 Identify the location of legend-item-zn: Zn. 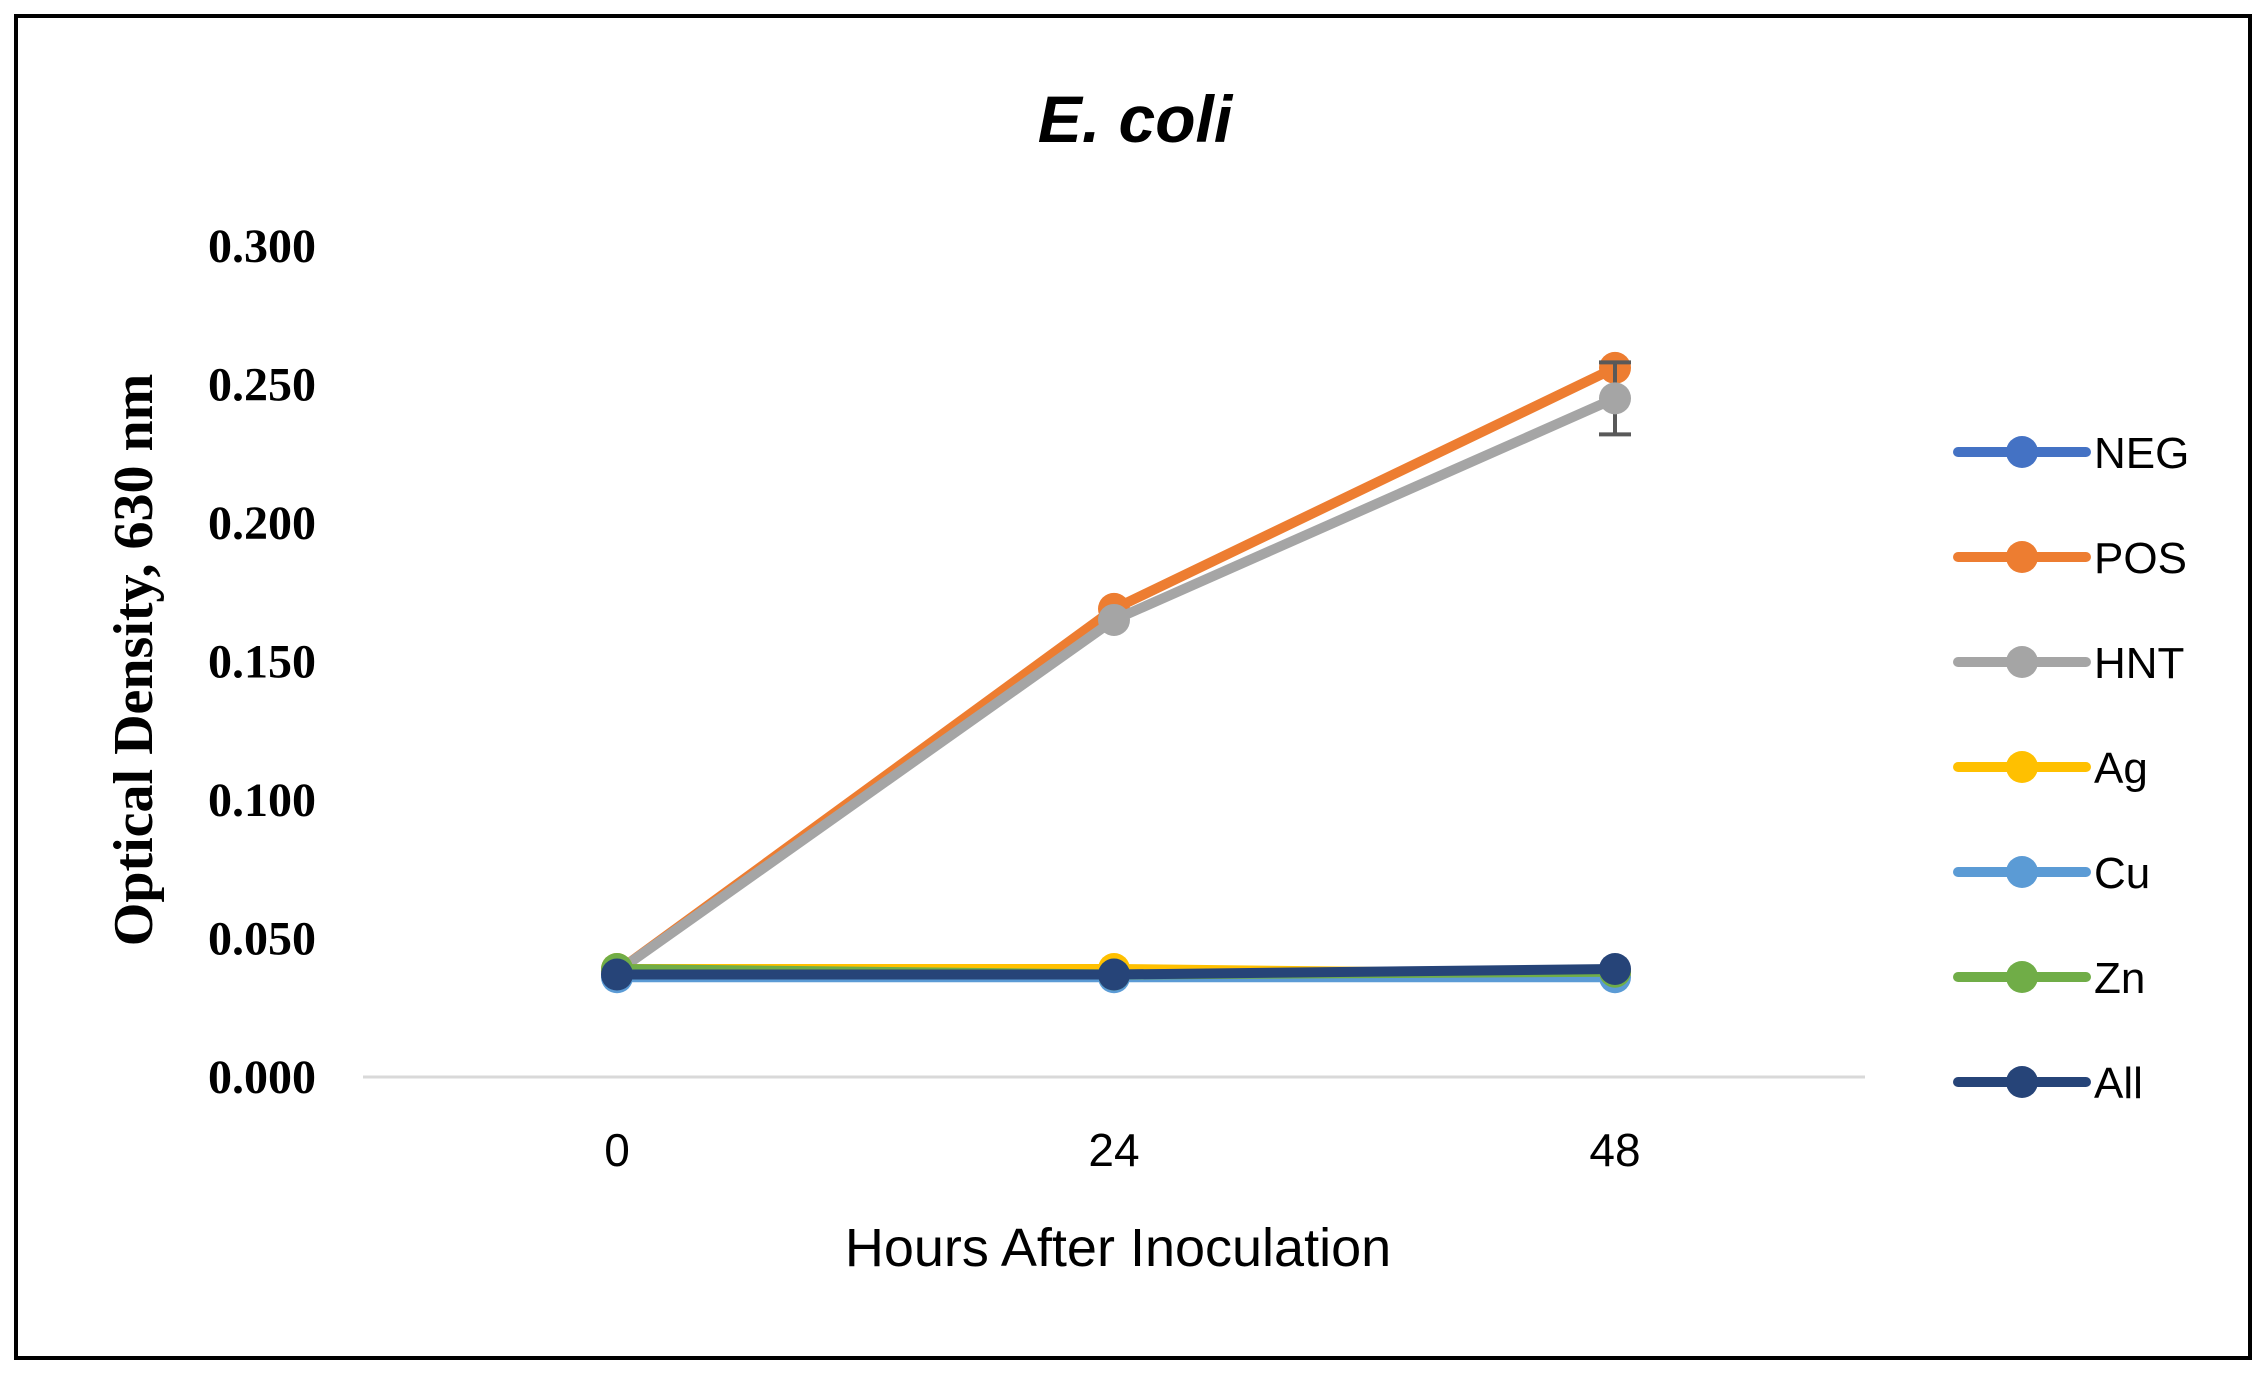
(2049, 978).